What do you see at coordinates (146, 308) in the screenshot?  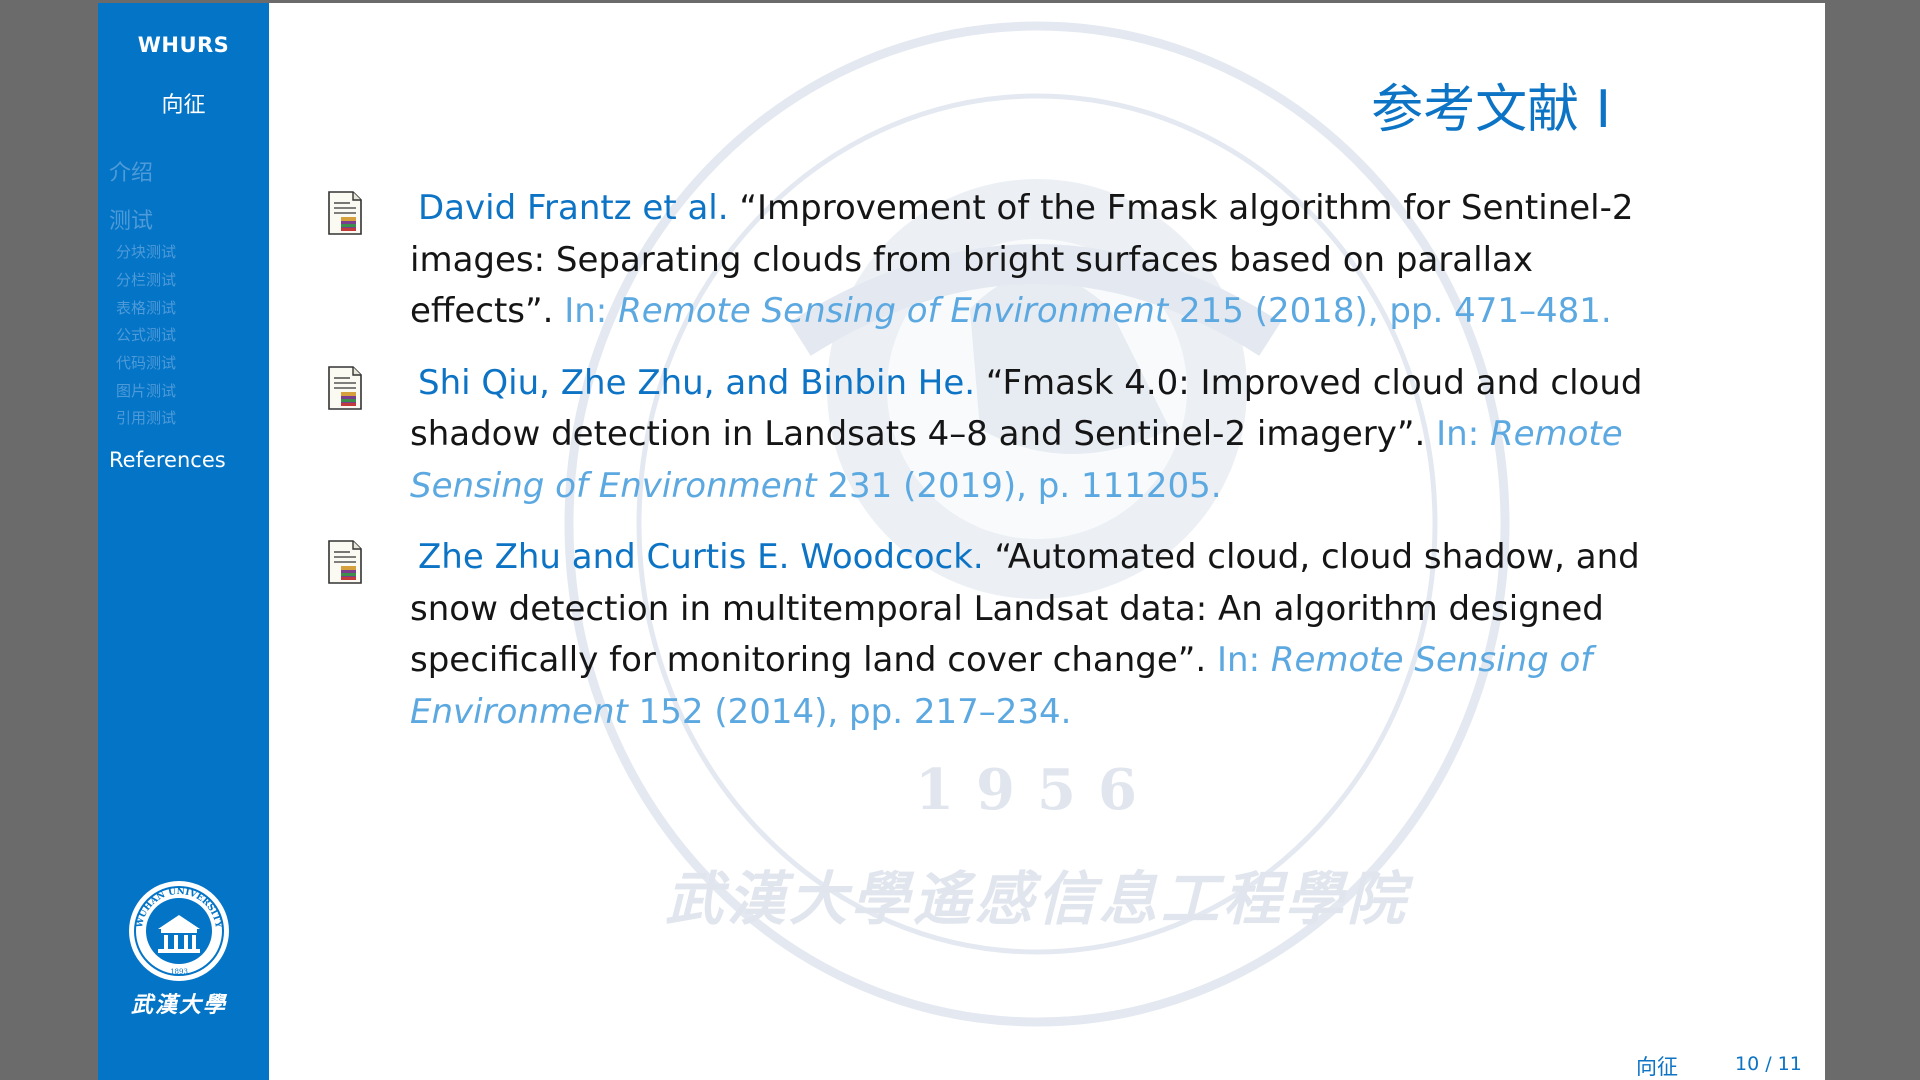 I see `sidebar-sub-table: 表格测试` at bounding box center [146, 308].